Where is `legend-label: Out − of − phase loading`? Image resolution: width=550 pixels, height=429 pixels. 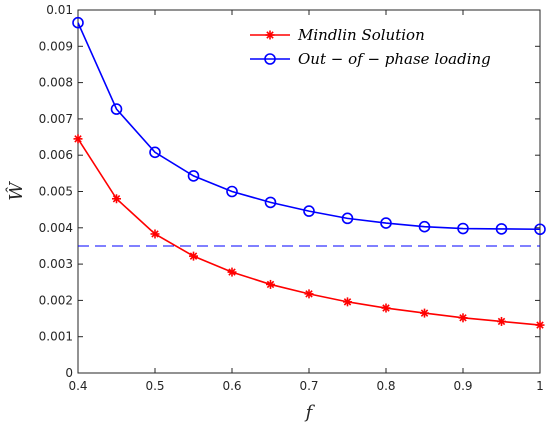 legend-label: Out − of − phase loading is located at coordinates (394, 59).